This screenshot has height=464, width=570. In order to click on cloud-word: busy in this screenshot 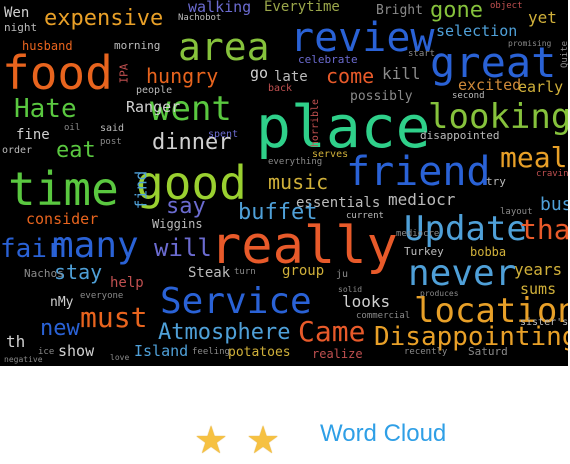, I will do `click(554, 204)`.